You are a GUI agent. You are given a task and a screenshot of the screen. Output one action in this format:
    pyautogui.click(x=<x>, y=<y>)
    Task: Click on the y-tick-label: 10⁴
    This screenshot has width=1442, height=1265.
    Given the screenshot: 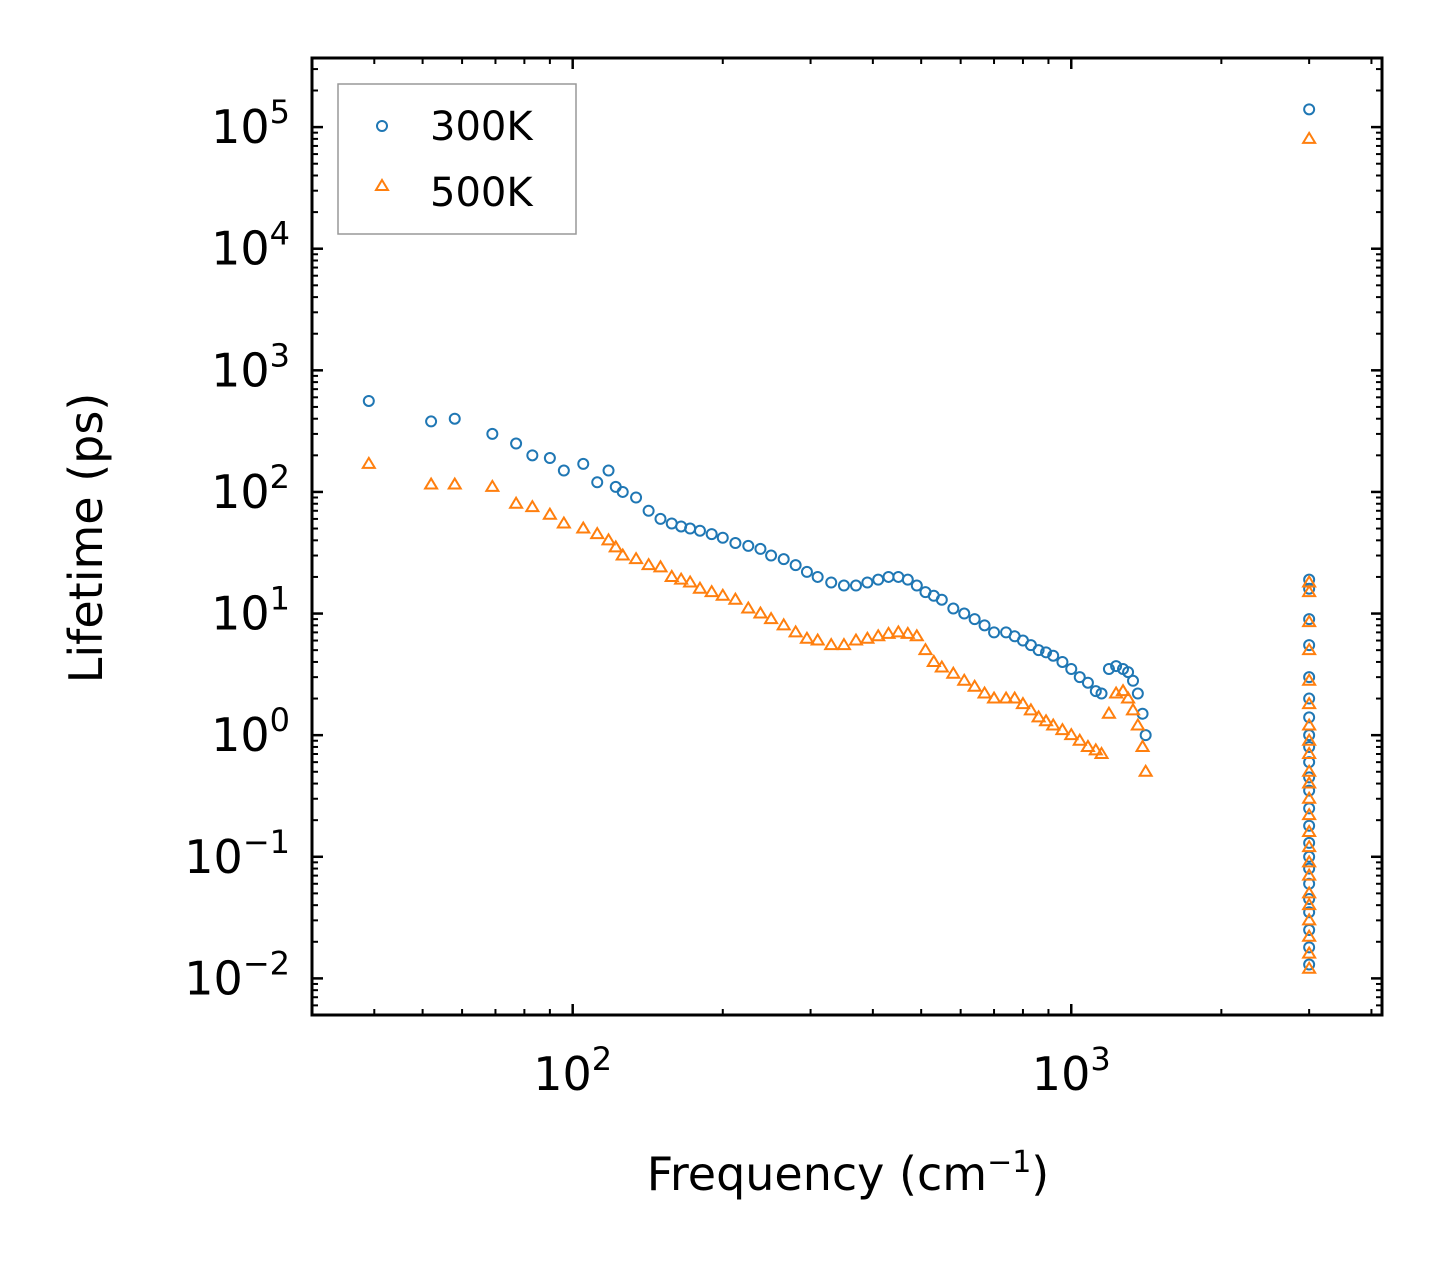 What is the action you would take?
    pyautogui.click(x=250, y=245)
    